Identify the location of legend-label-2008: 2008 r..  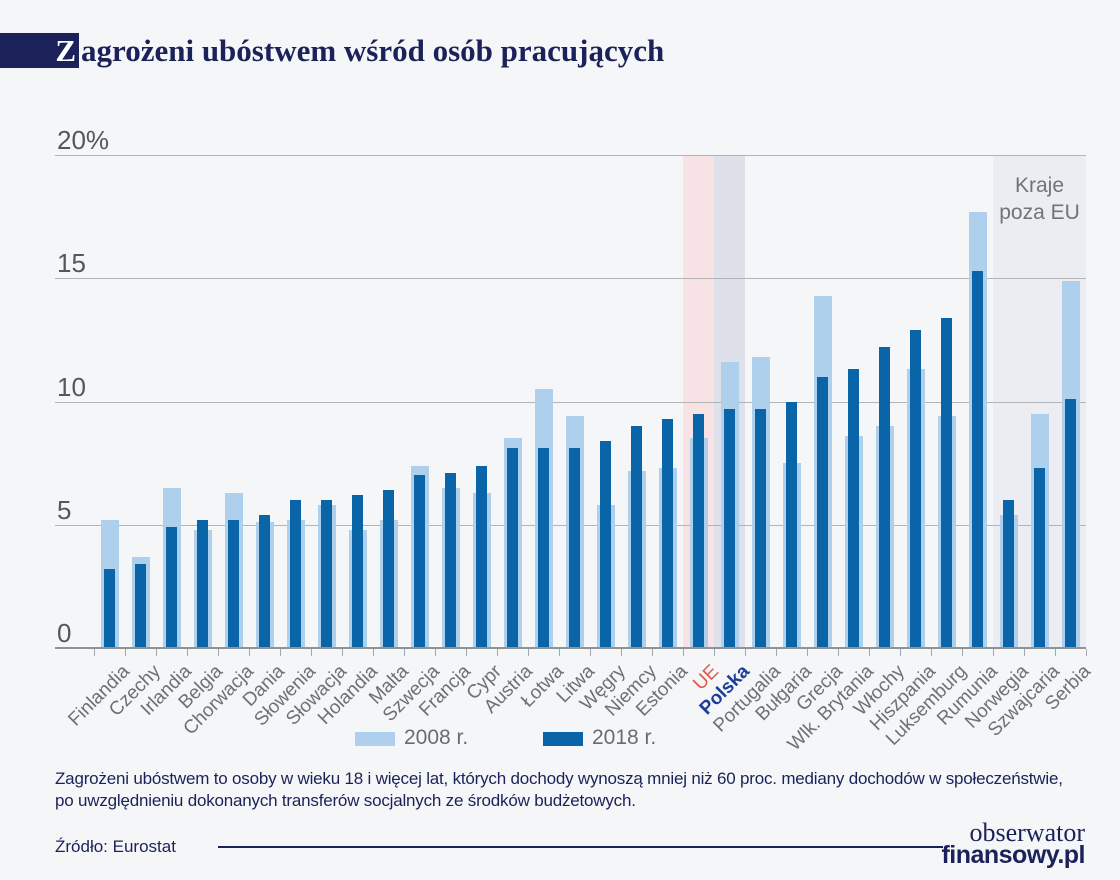
(436, 737).